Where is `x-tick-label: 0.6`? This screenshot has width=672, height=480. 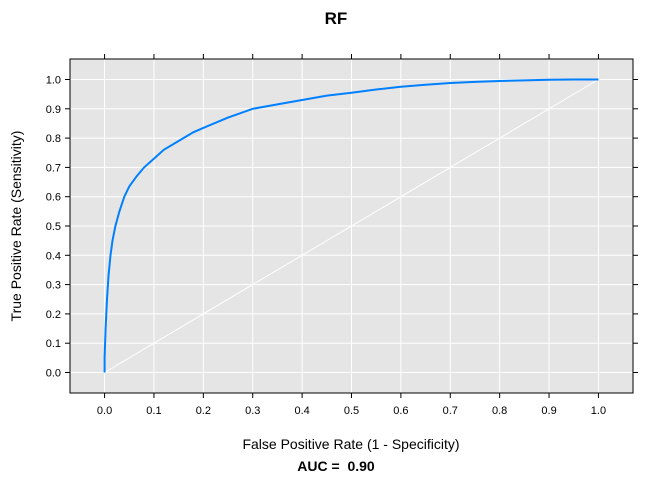 x-tick-label: 0.6 is located at coordinates (400, 411).